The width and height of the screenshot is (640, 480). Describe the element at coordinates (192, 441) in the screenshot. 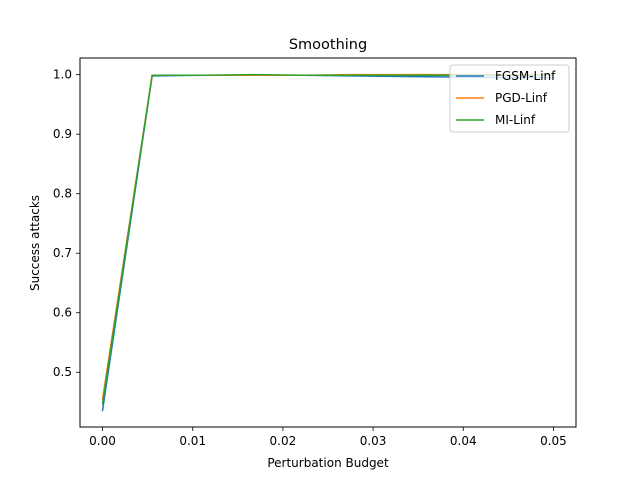

I see `x-tick-label: 0.01` at that location.